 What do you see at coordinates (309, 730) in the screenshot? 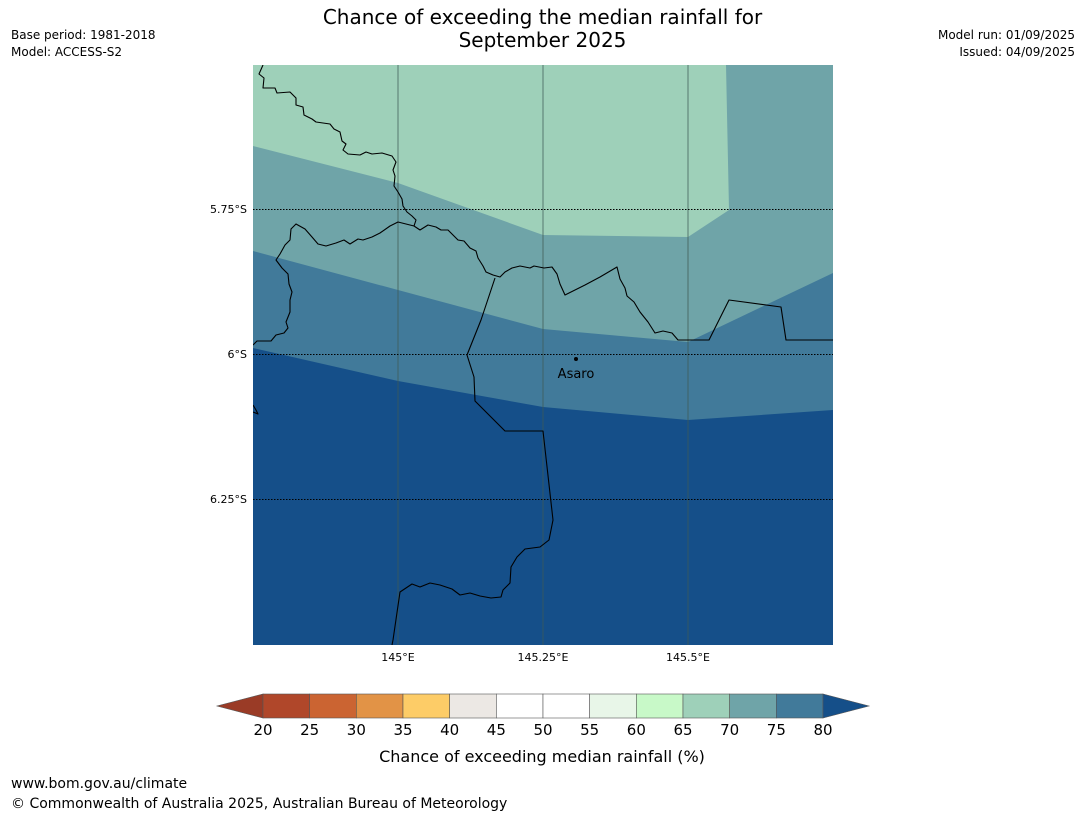
I see `colorbar-tick-label: 25` at bounding box center [309, 730].